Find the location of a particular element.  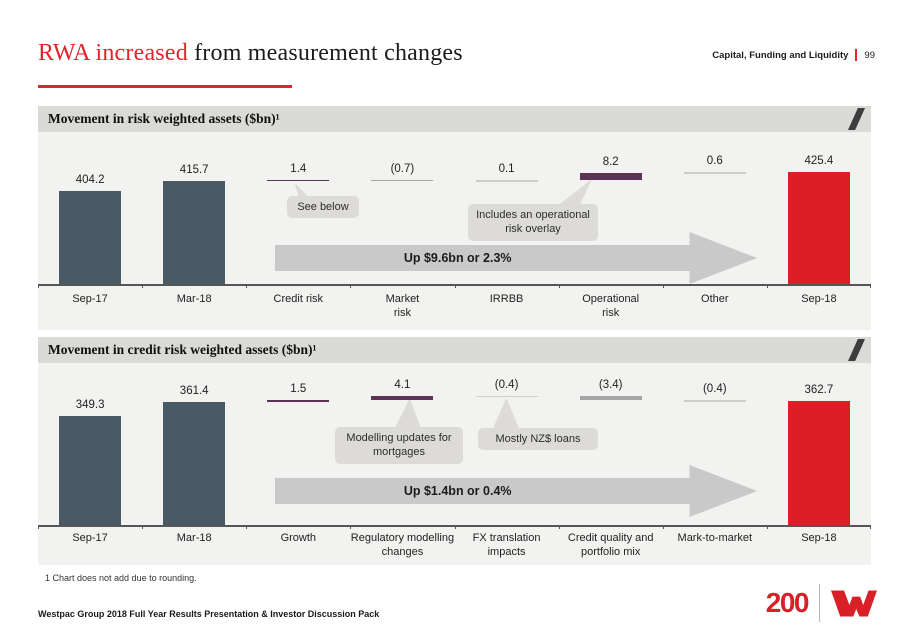

callout-nz-loans: Mostly NZ$ loans is located at coordinates (538, 439).